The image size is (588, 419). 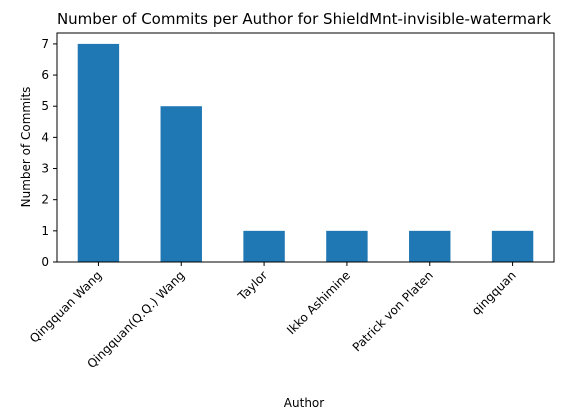 What do you see at coordinates (304, 403) in the screenshot?
I see `x-axis-label: Author` at bounding box center [304, 403].